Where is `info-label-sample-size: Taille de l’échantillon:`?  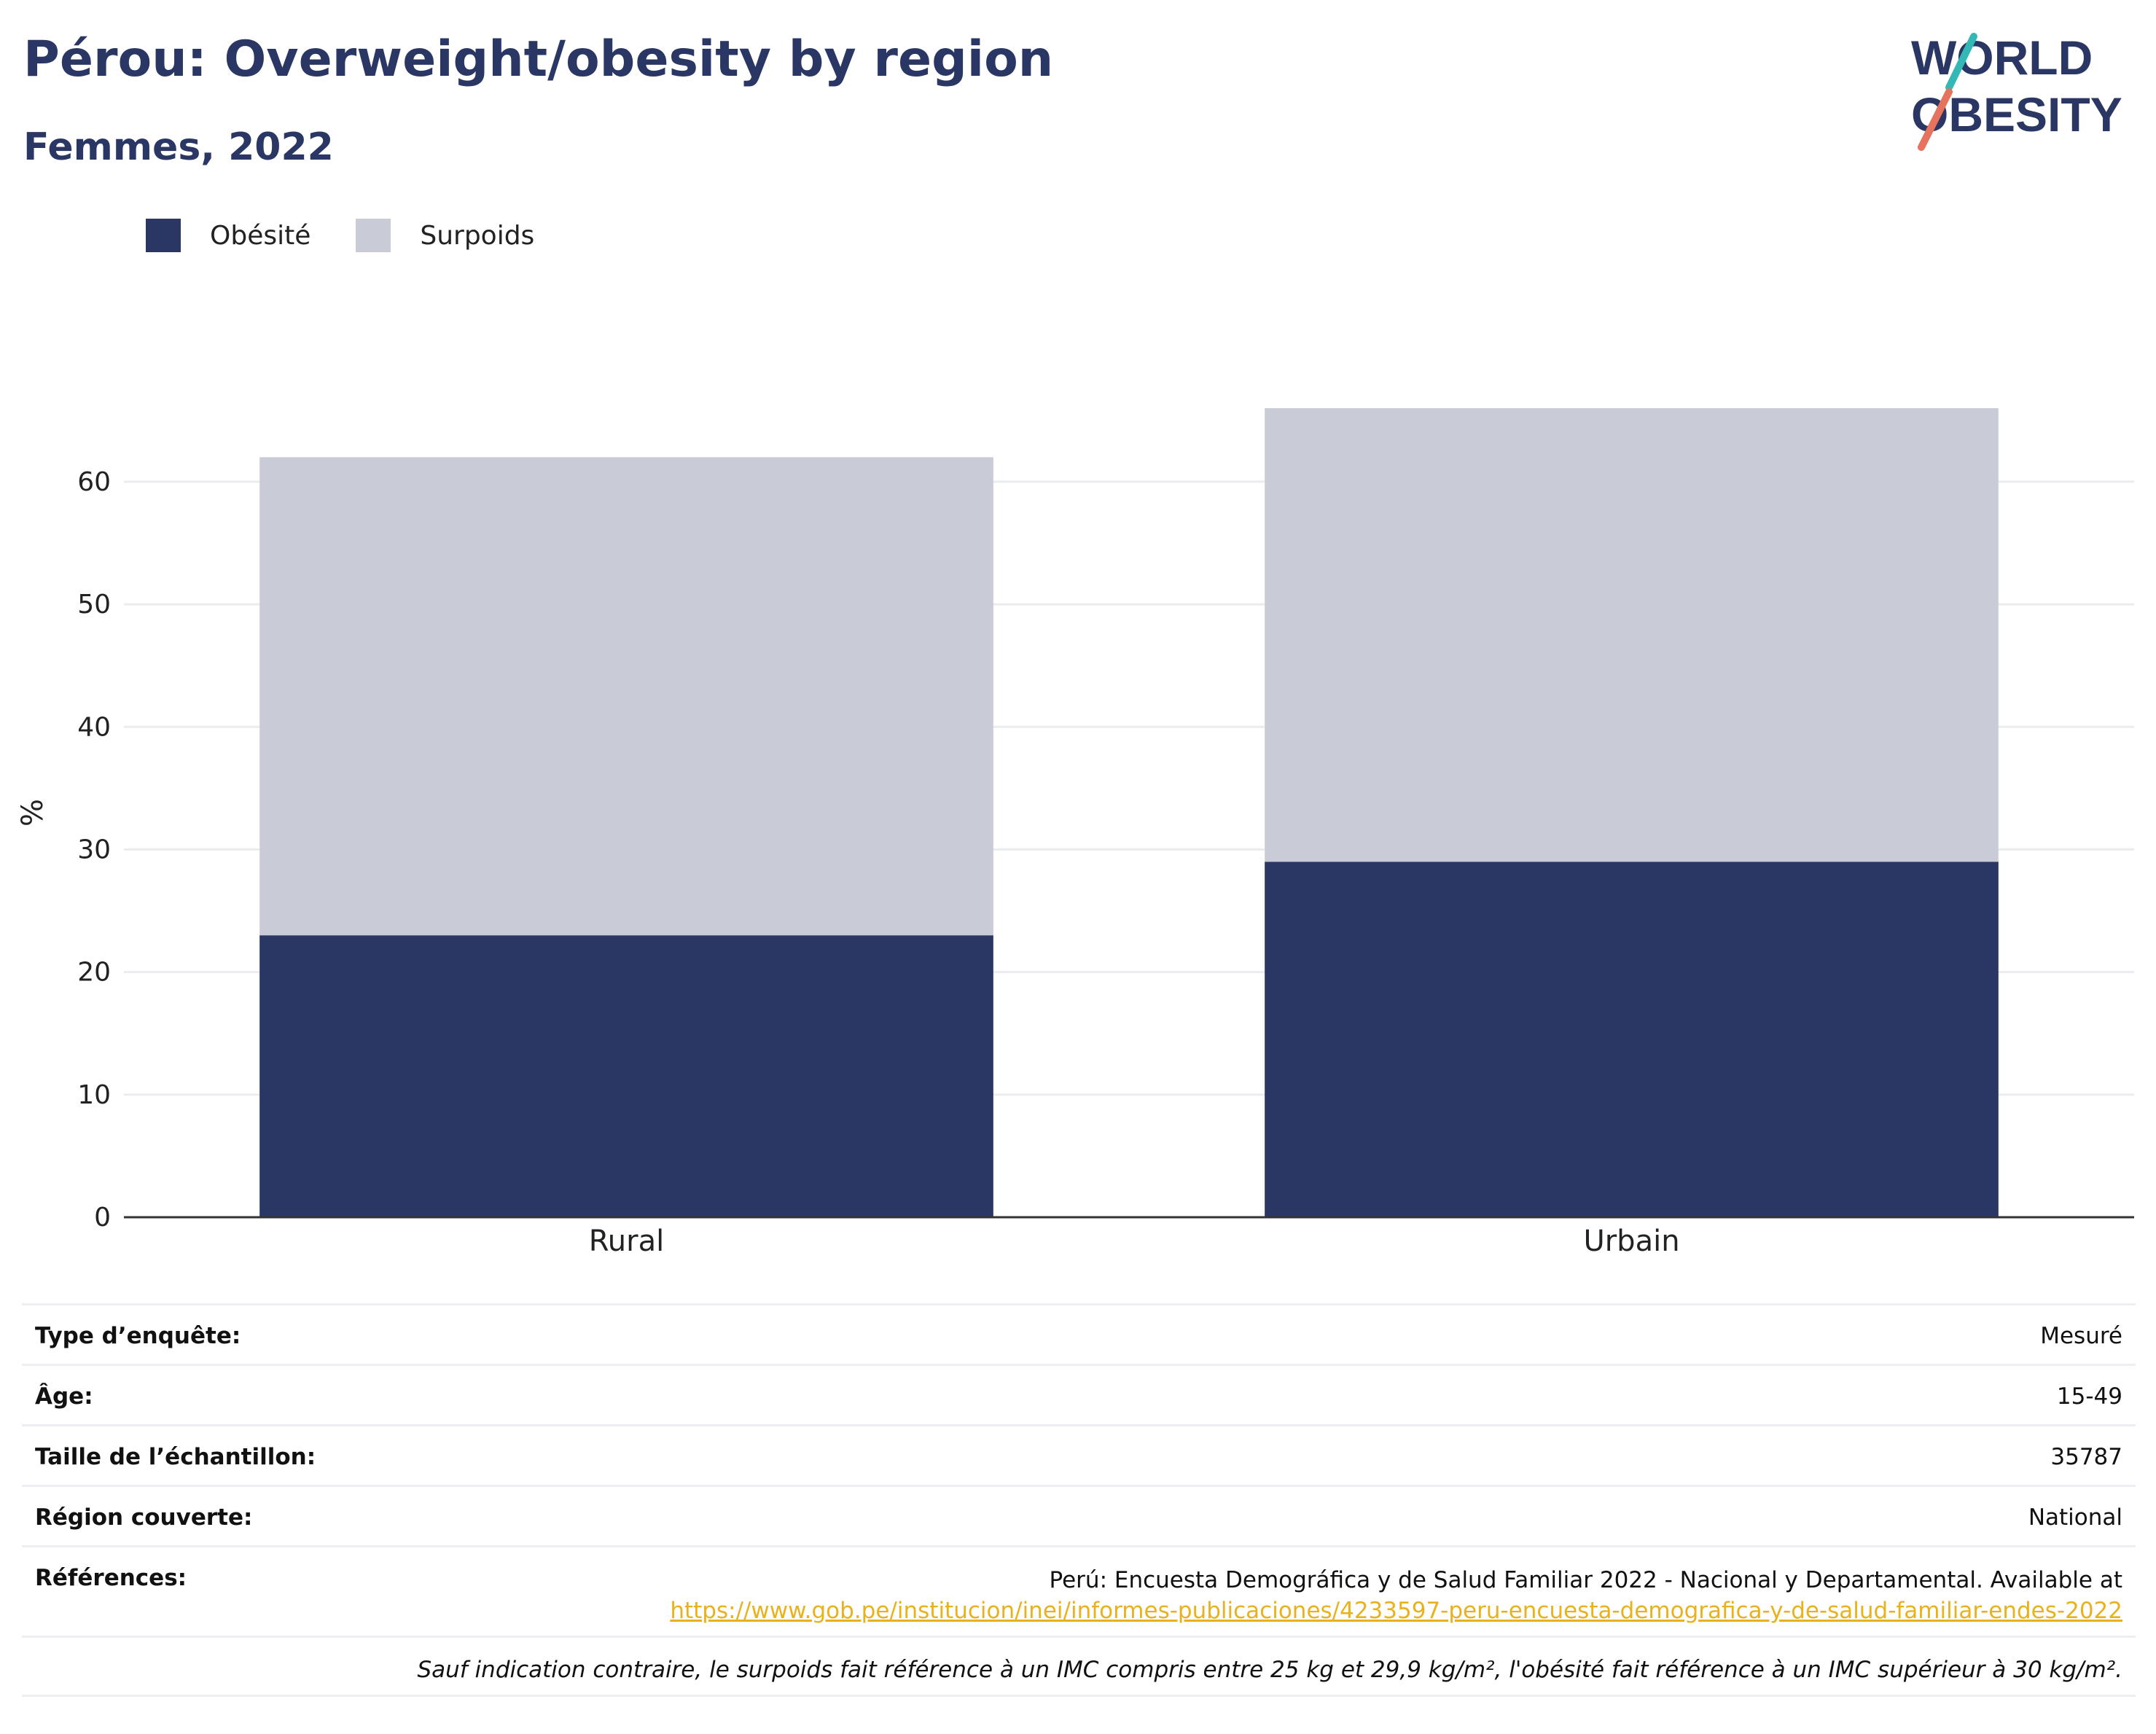
info-label-sample-size: Taille de l’échantillon: is located at coordinates (175, 1457).